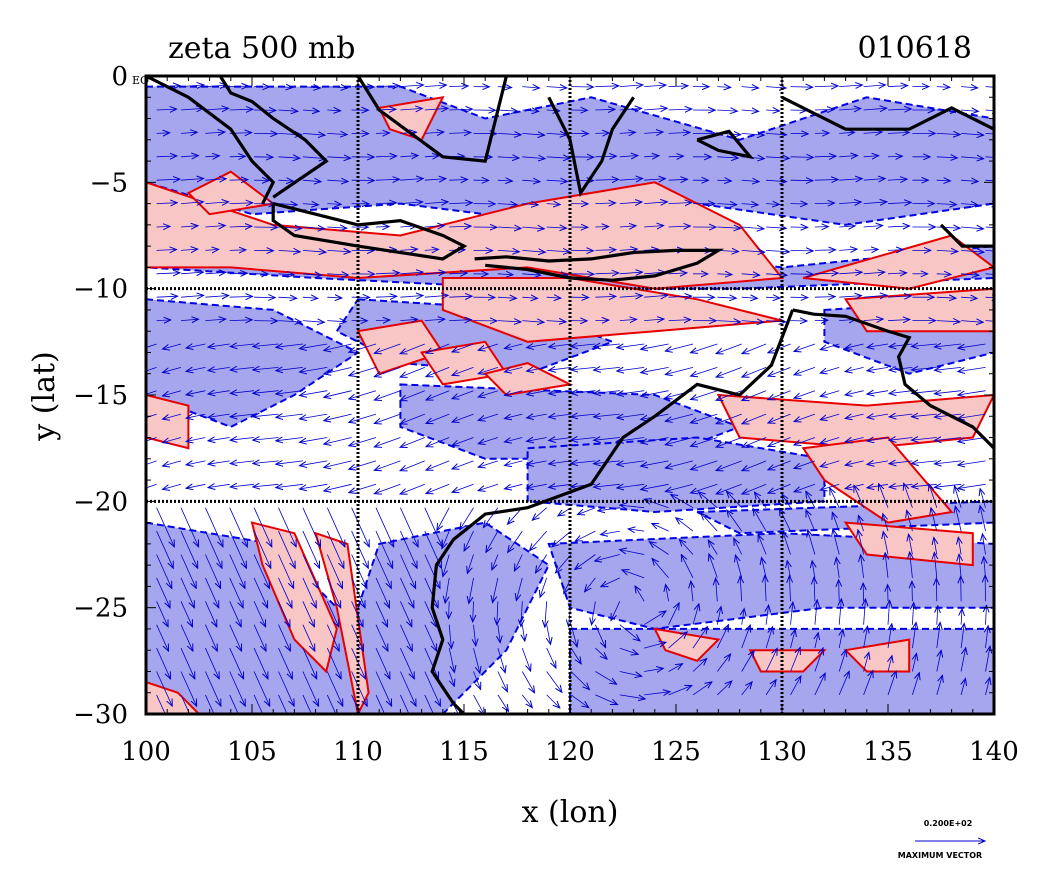 The width and height of the screenshot is (1056, 870). I want to click on x-tick-label: 110, so click(358, 752).